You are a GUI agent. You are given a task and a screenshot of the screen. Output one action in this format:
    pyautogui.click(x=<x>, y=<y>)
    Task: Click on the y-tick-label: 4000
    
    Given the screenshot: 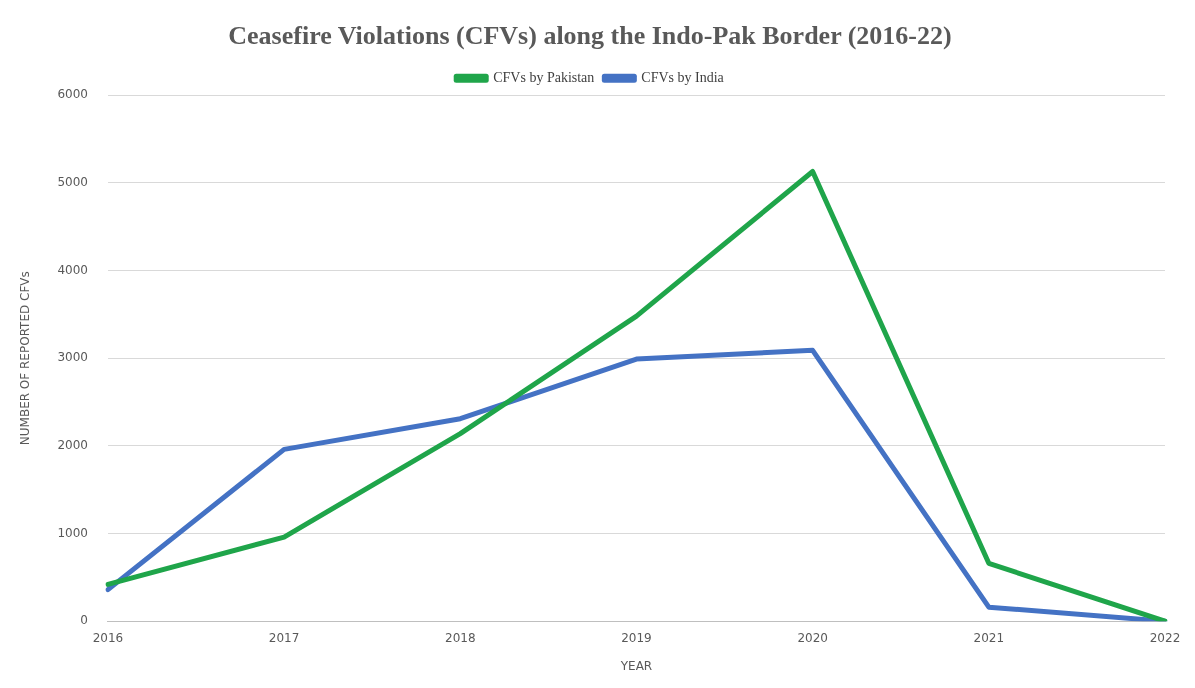 What is the action you would take?
    pyautogui.click(x=72, y=269)
    